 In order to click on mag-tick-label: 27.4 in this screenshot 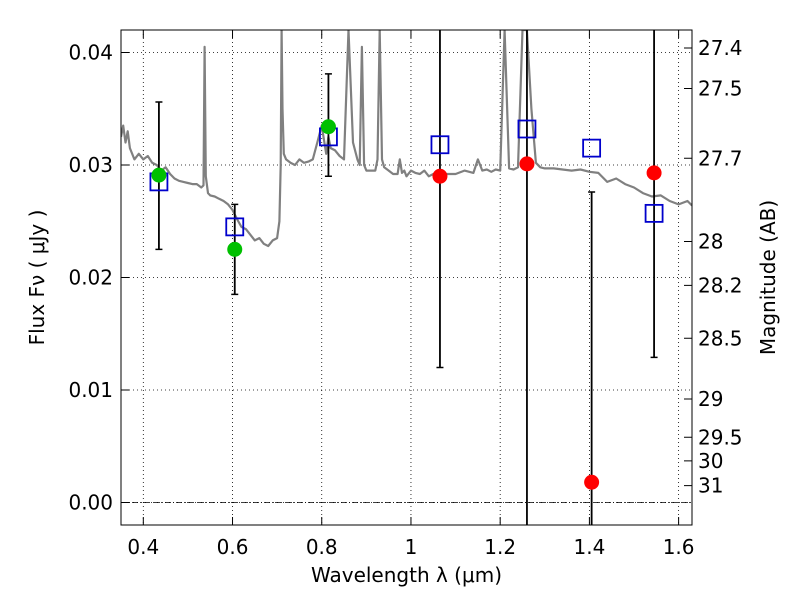, I will do `click(720, 48)`.